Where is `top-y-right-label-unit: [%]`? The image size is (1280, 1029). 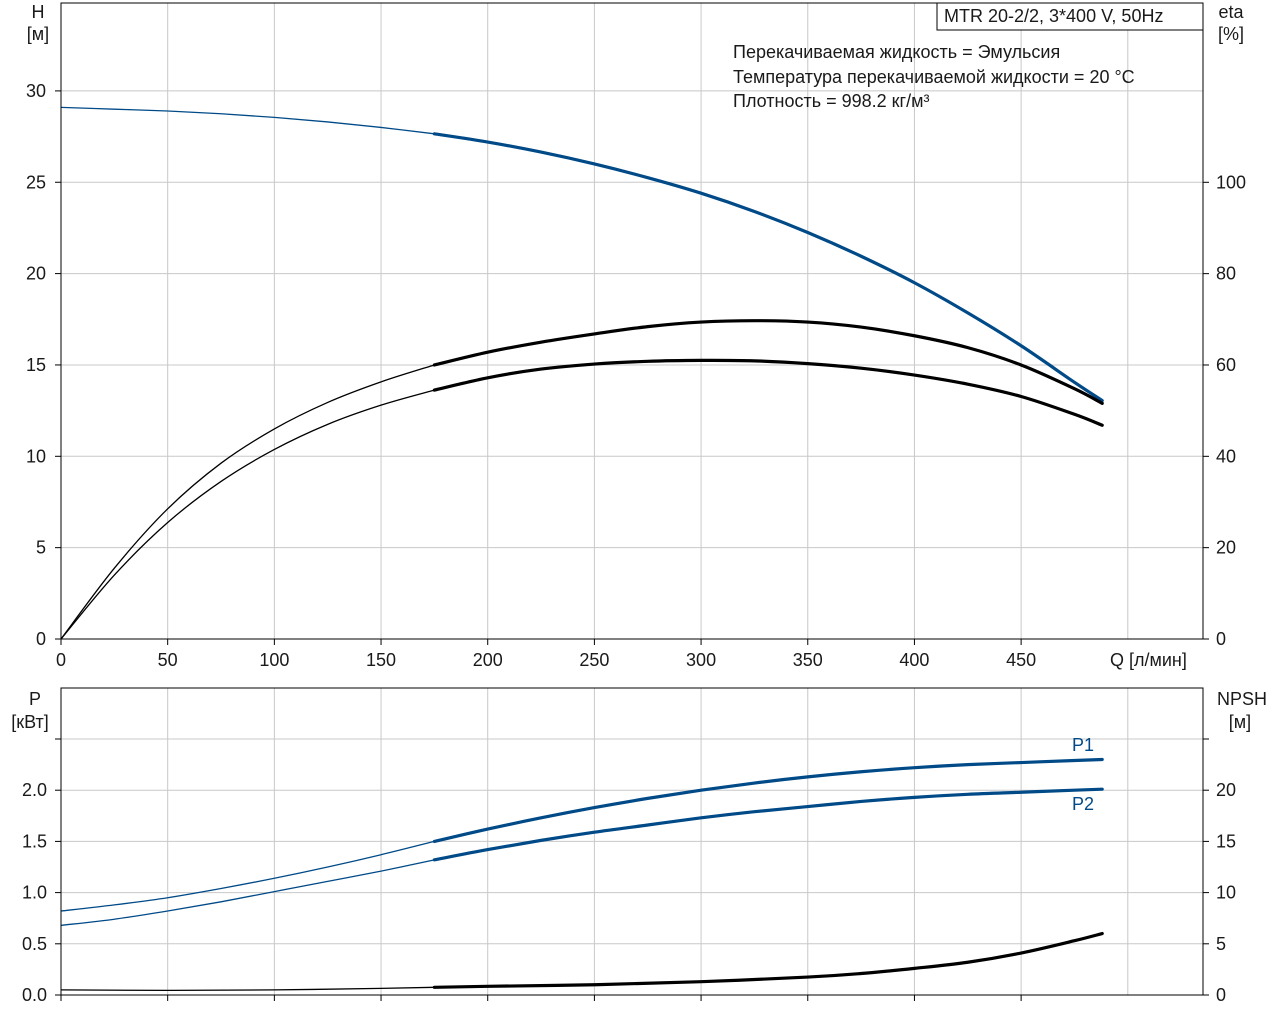 top-y-right-label-unit: [%] is located at coordinates (1231, 34).